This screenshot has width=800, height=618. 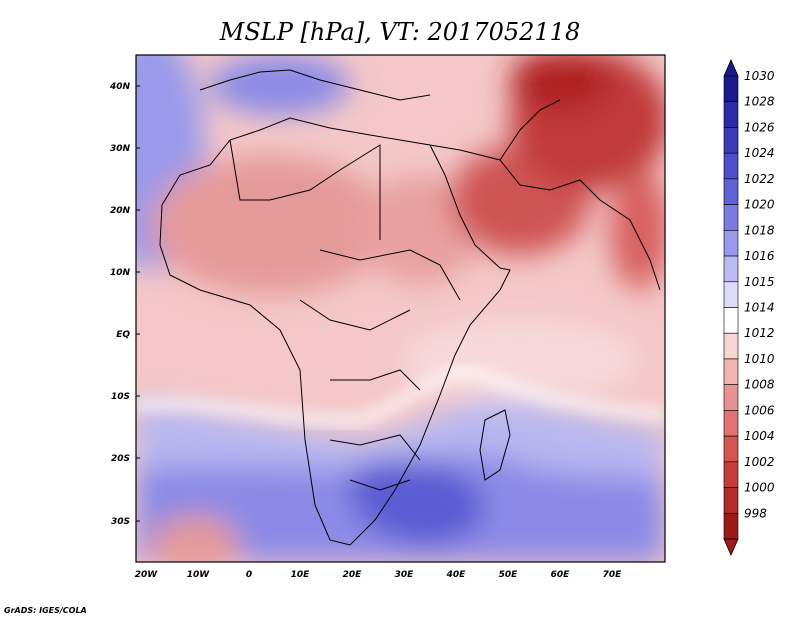 I want to click on lon-label: 10W, so click(x=199, y=575).